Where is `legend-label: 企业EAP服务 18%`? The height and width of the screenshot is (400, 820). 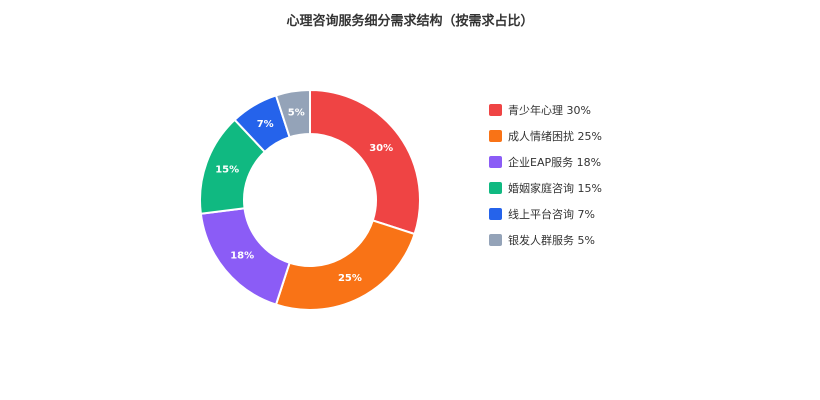 legend-label: 企业EAP服务 18% is located at coordinates (555, 162).